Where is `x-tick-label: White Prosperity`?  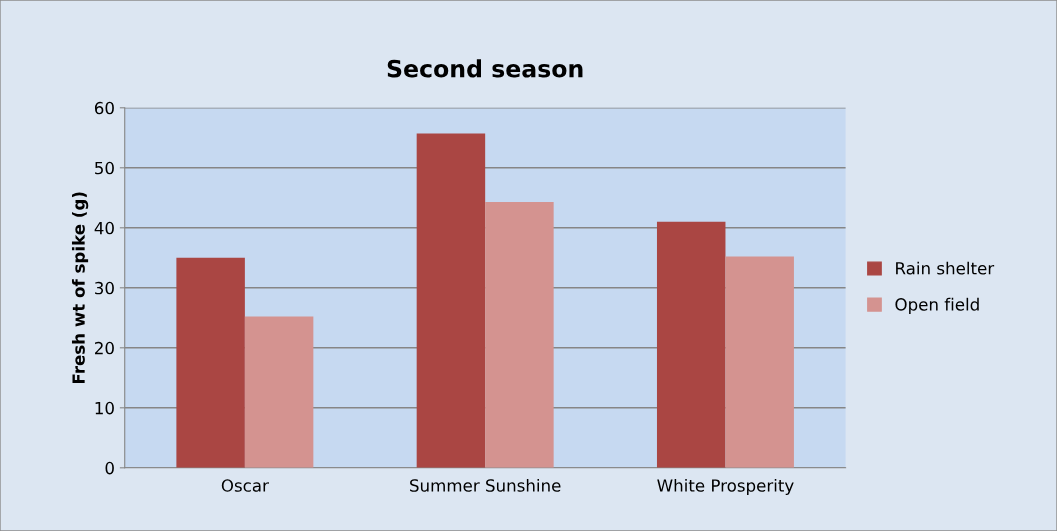 x-tick-label: White Prosperity is located at coordinates (725, 487).